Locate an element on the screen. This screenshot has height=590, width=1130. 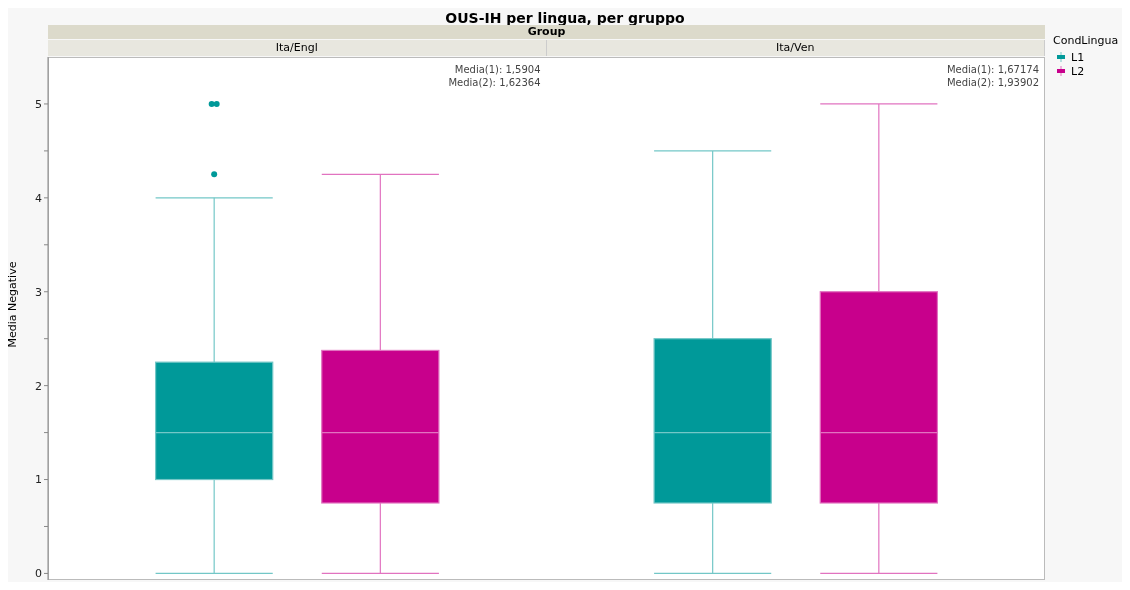
y-tick-label: 5 is located at coordinates (38, 104).